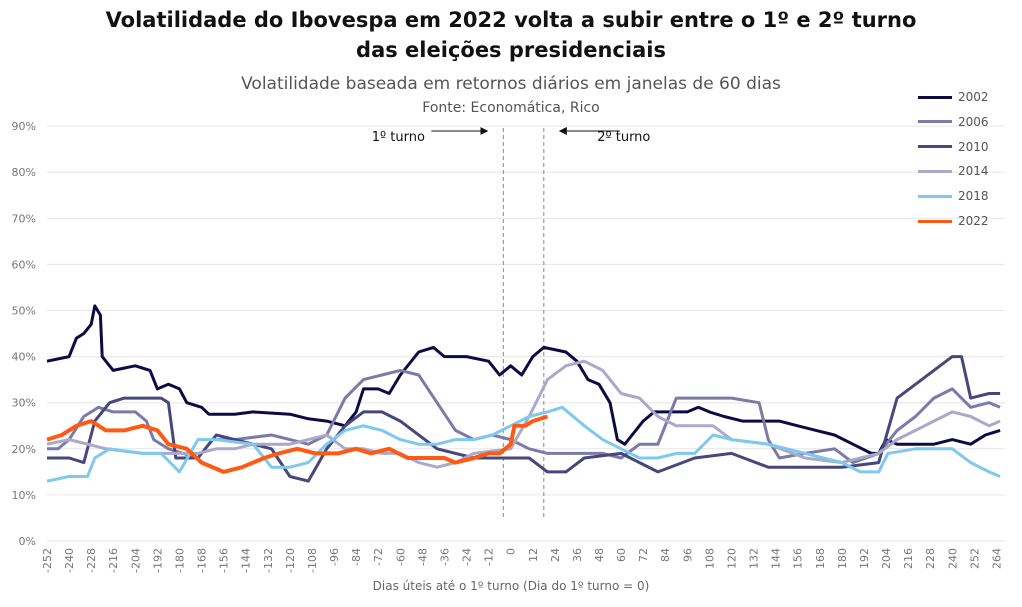 This screenshot has height=607, width=1022. I want to click on legend-label: 2022, so click(973, 221).